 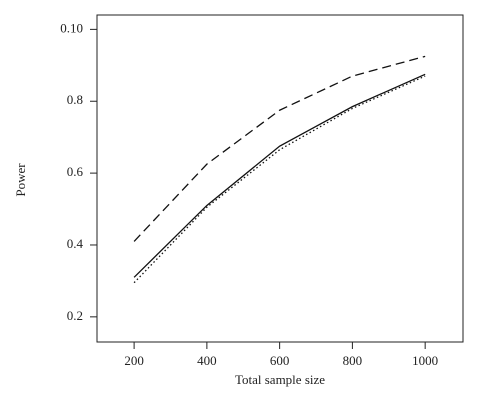 What do you see at coordinates (280, 379) in the screenshot?
I see `x-axis-label: Total sample size` at bounding box center [280, 379].